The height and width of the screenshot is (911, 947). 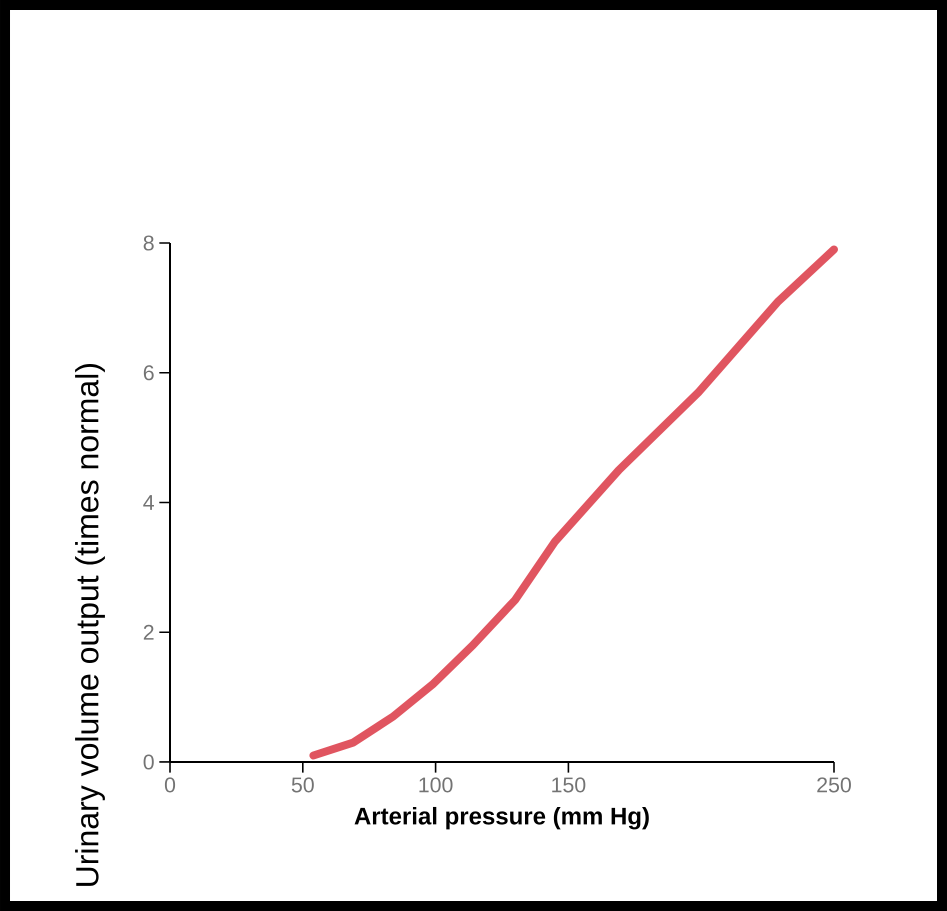 What do you see at coordinates (834, 784) in the screenshot?
I see `x-tick-label: 250` at bounding box center [834, 784].